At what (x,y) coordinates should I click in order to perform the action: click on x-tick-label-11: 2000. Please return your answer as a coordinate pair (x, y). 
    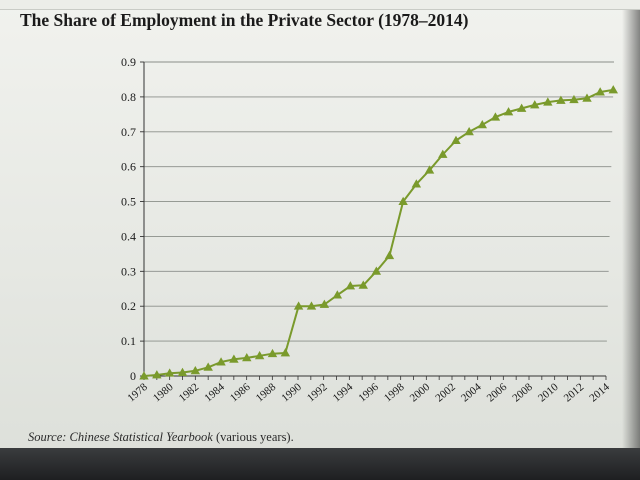
    Looking at the image, I should click on (420, 393).